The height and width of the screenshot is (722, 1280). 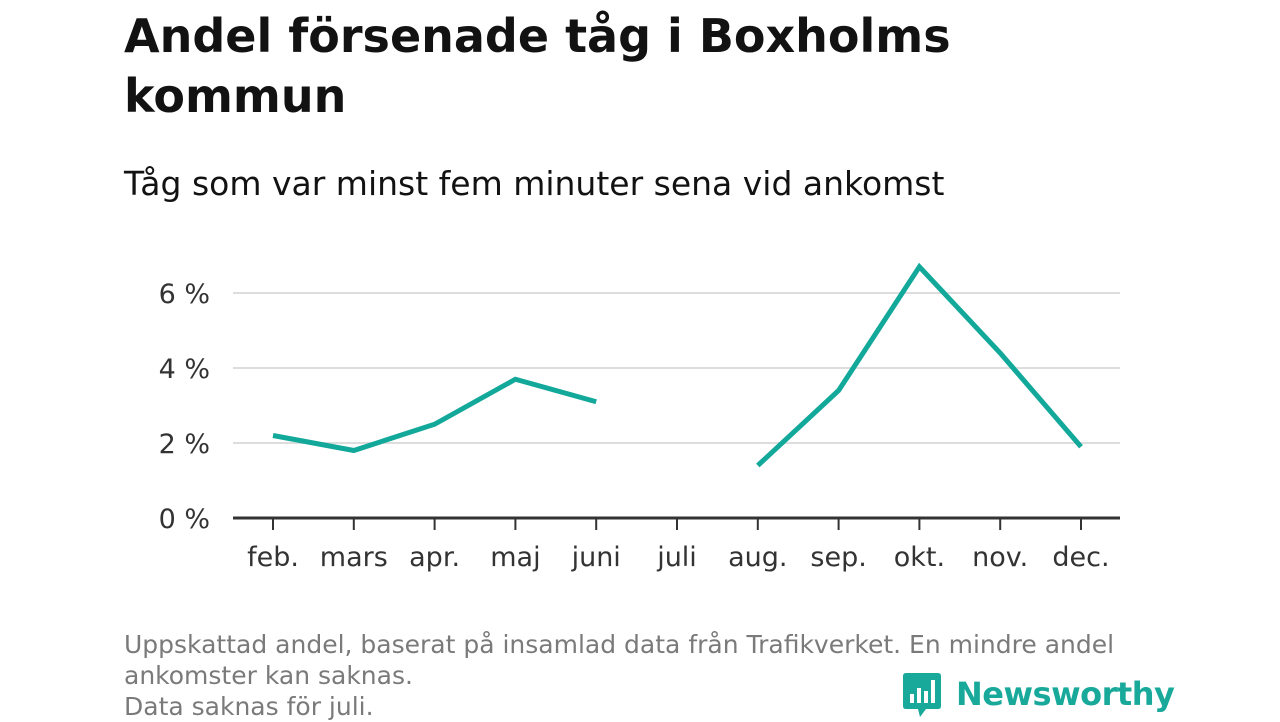 What do you see at coordinates (537, 66) in the screenshot?
I see `chart-title: Andel försenade tåg i Boxholms kommun` at bounding box center [537, 66].